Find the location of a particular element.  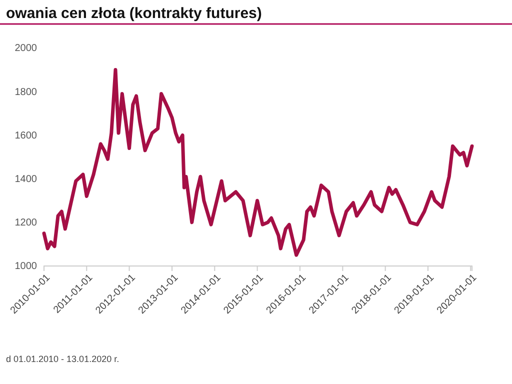

chart-title: owania cen złota (kontrakty futures) is located at coordinates (134, 13).